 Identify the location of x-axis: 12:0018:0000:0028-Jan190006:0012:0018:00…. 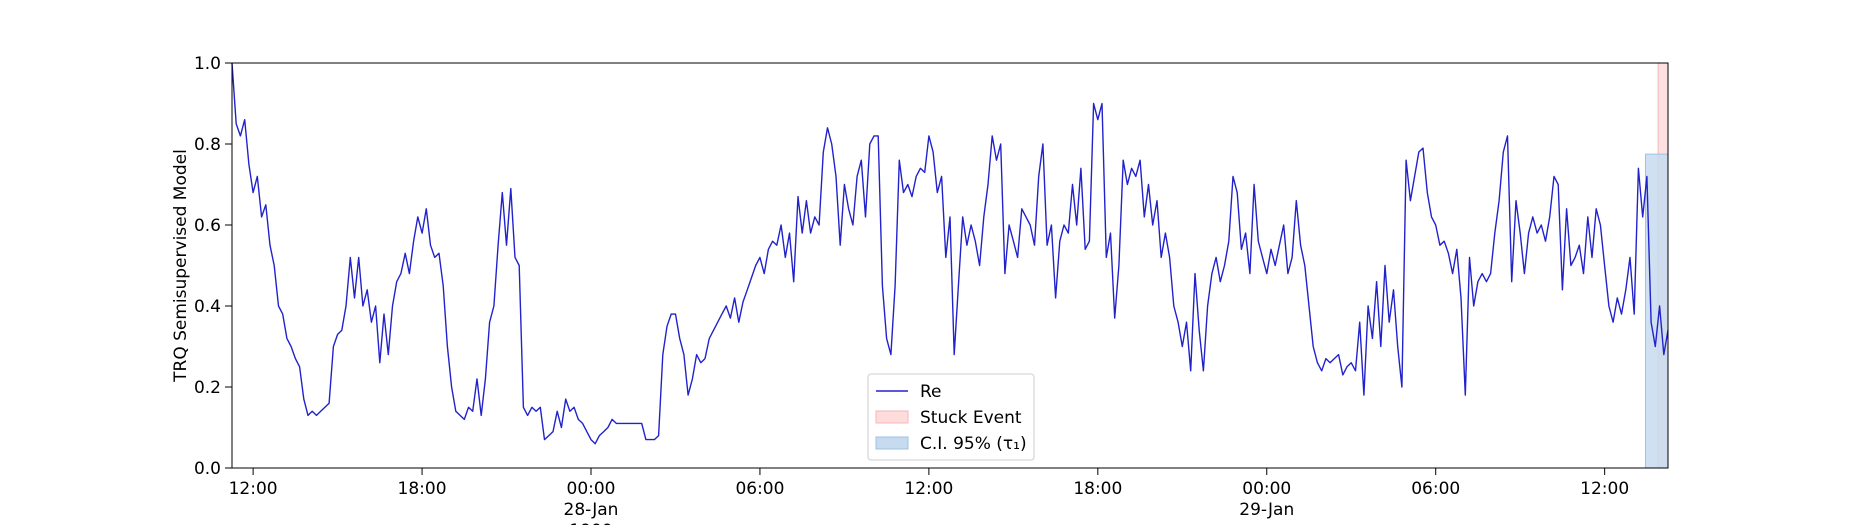
(929, 496).